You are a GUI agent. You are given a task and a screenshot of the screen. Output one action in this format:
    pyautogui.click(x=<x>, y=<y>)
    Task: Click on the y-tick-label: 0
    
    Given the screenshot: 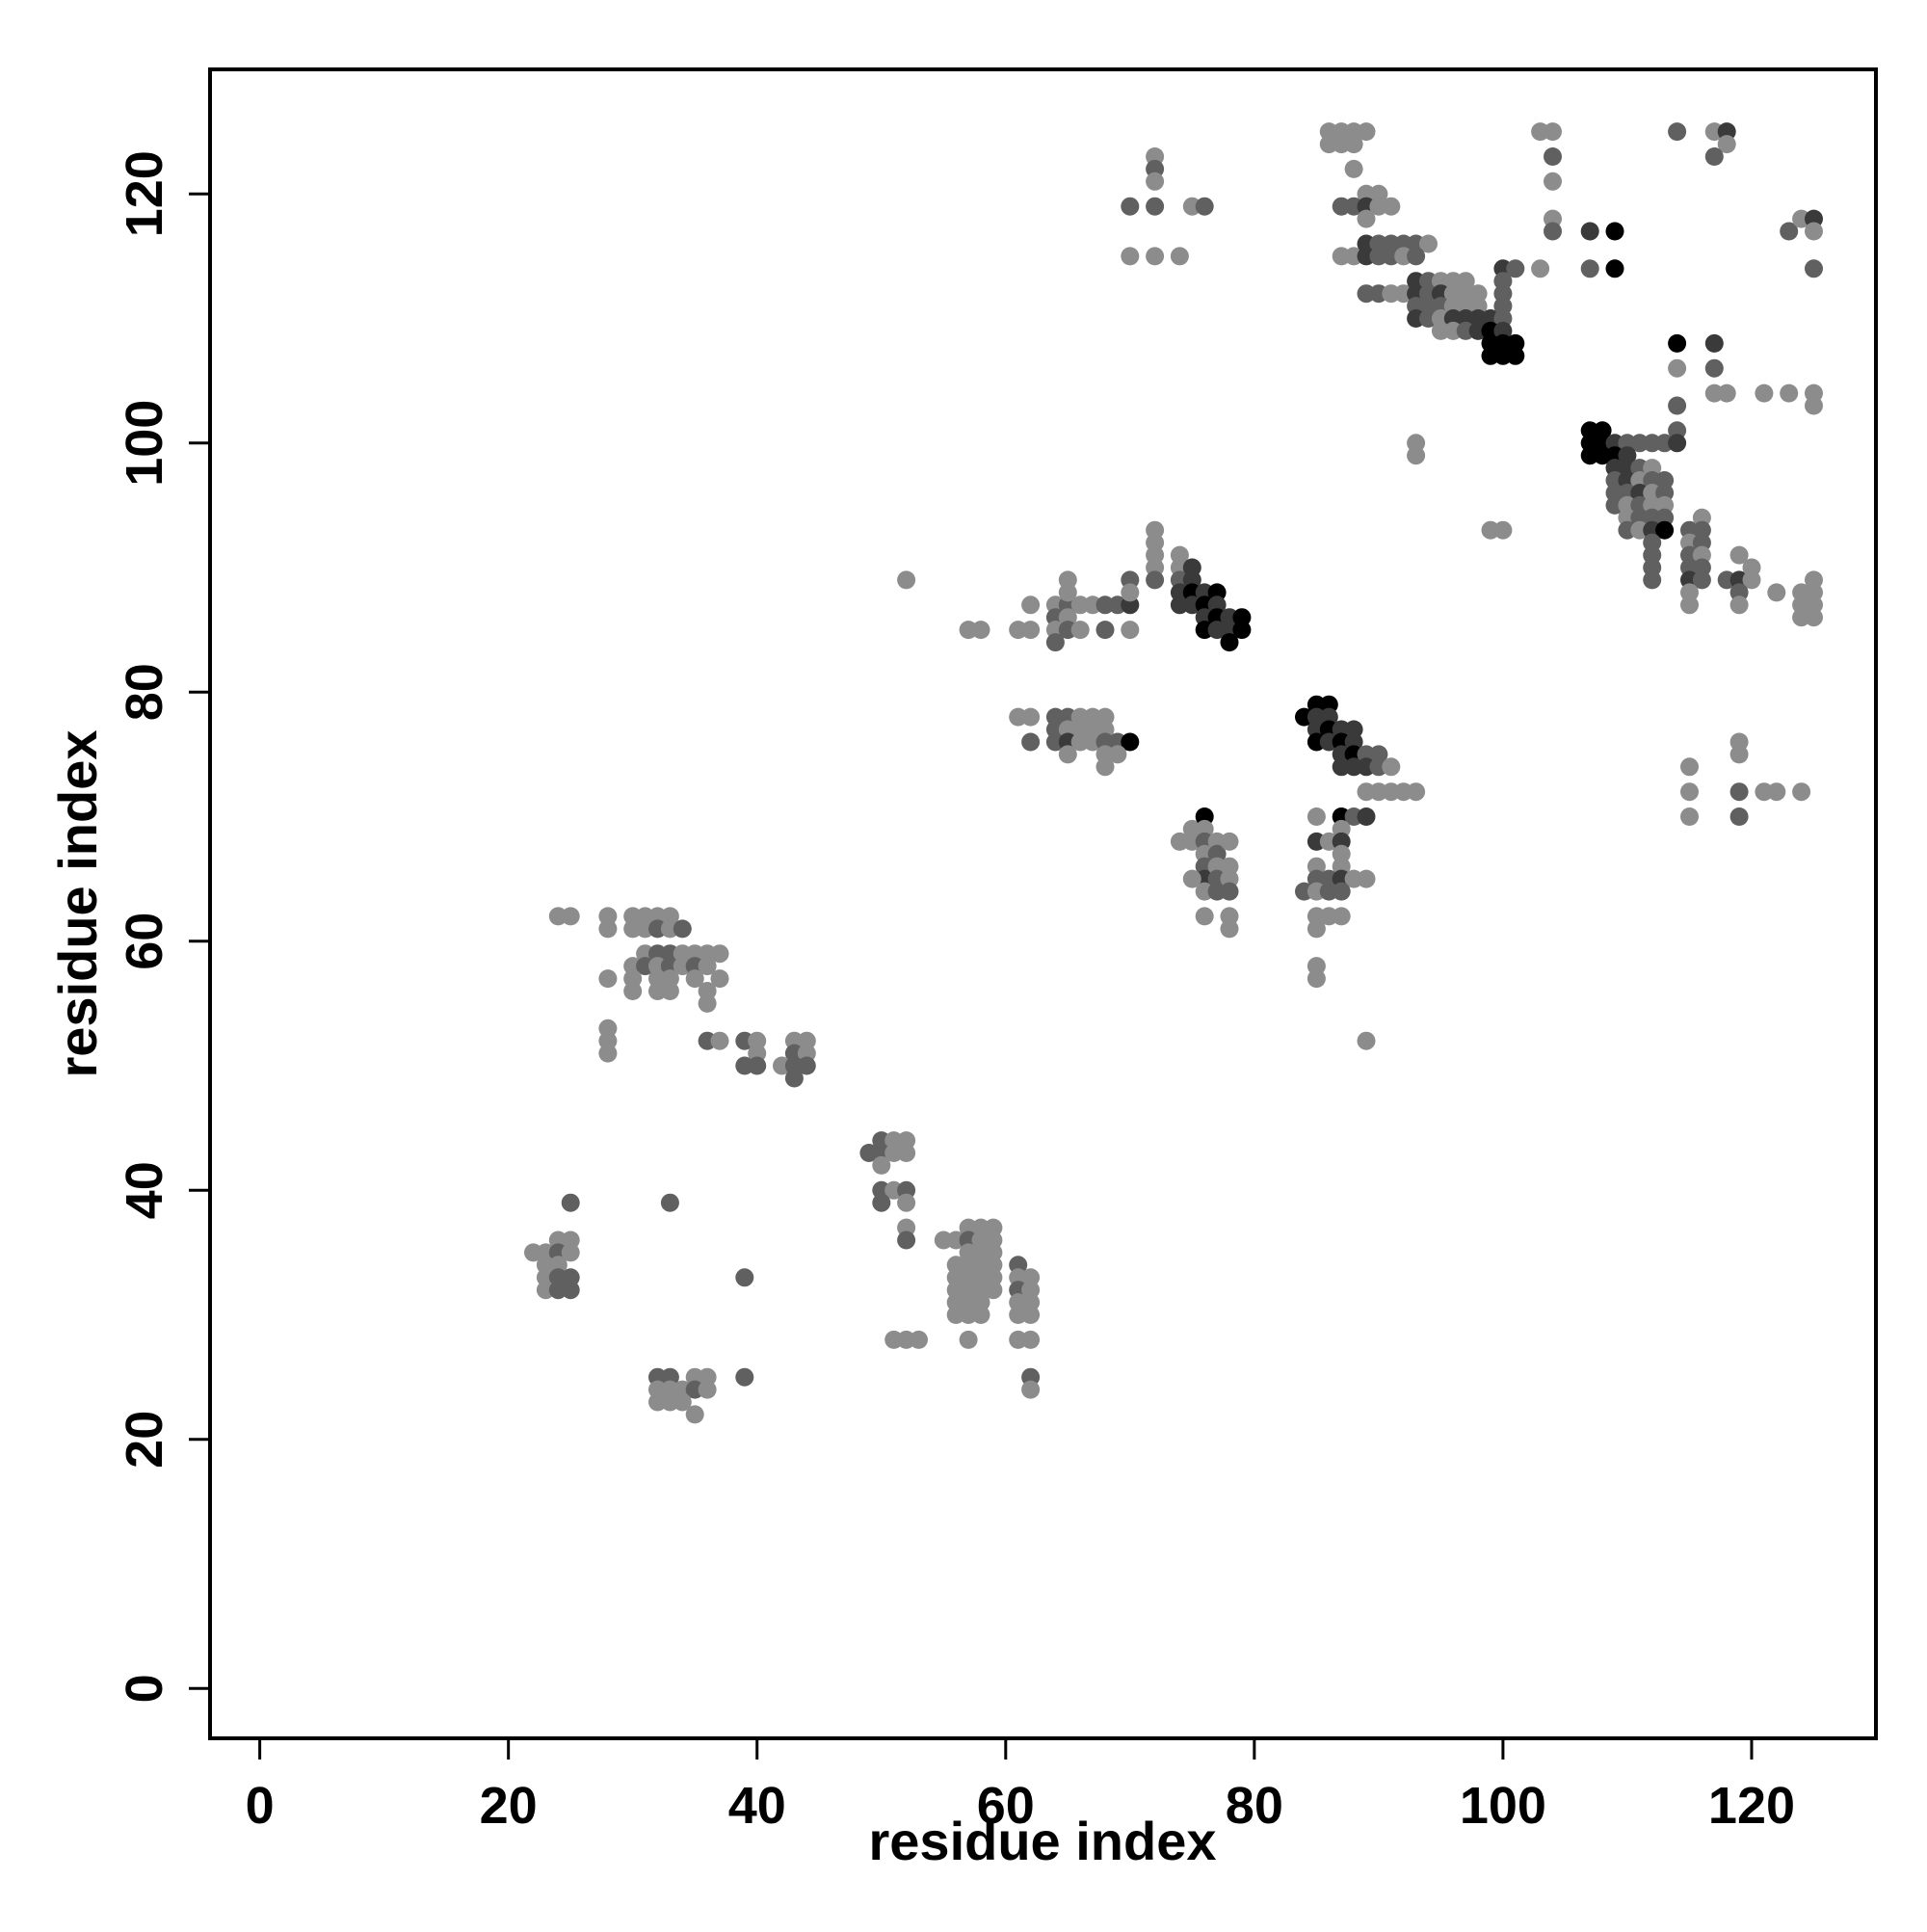 What is the action you would take?
    pyautogui.click(x=144, y=1688)
    